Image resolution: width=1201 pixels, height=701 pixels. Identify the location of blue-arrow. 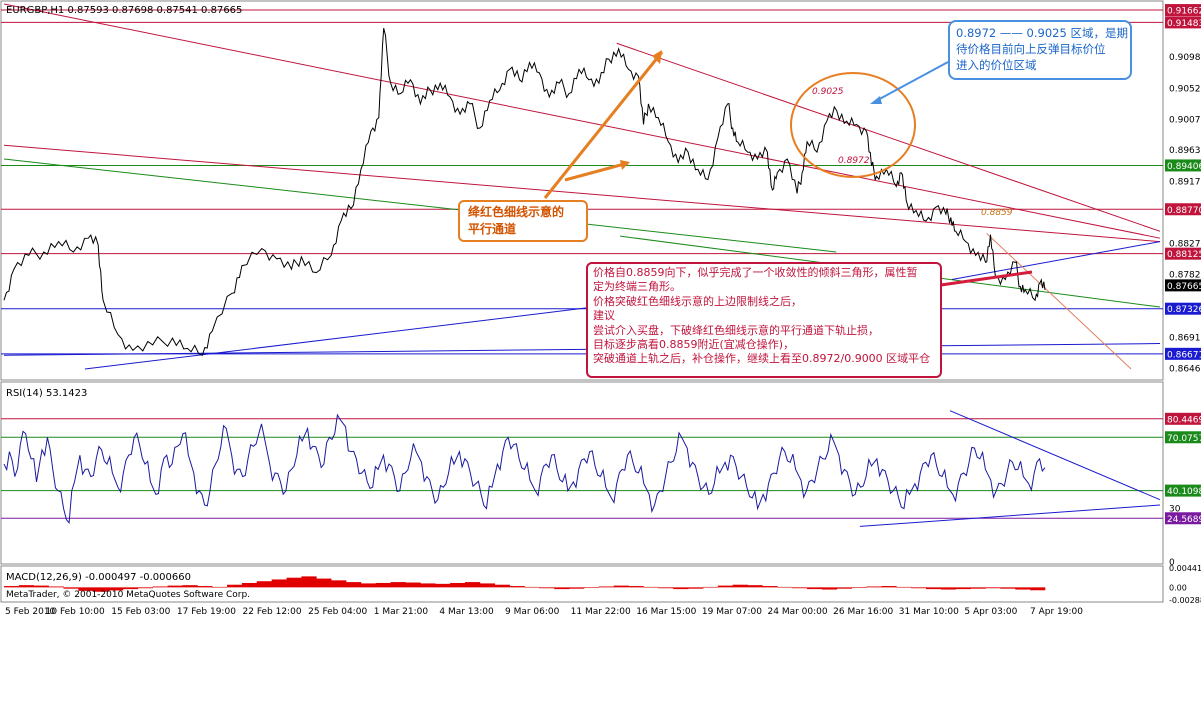
(911, 82).